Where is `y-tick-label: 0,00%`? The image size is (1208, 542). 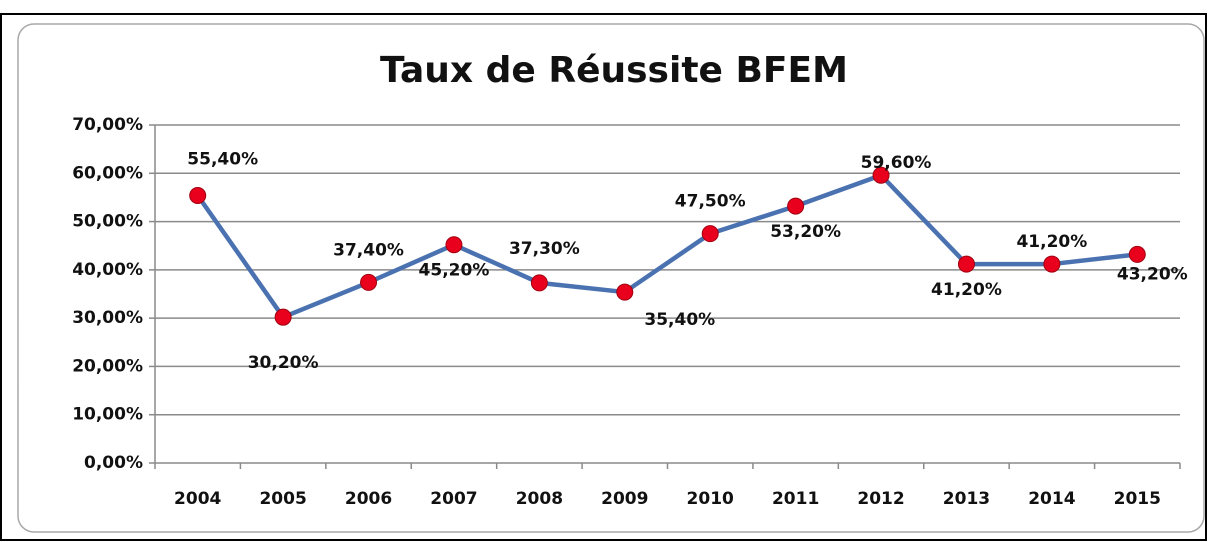
y-tick-label: 0,00% is located at coordinates (113, 463).